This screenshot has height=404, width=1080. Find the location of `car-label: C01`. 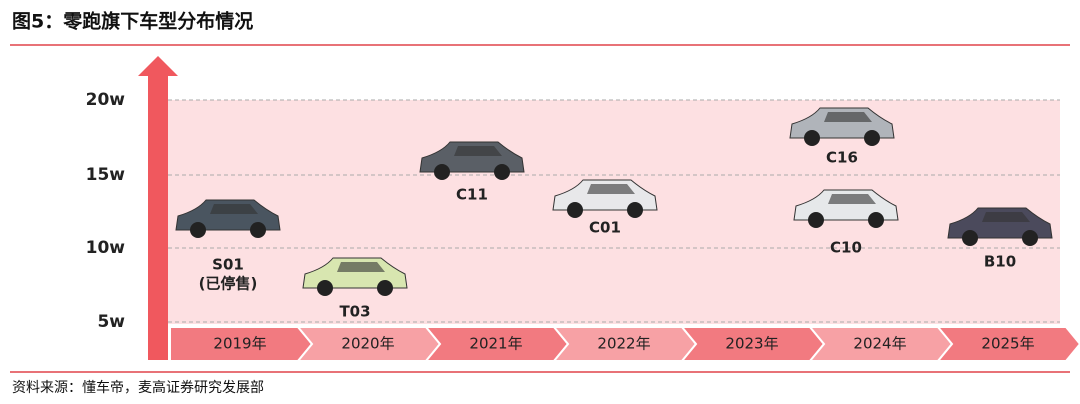

car-label: C01 is located at coordinates (605, 228).